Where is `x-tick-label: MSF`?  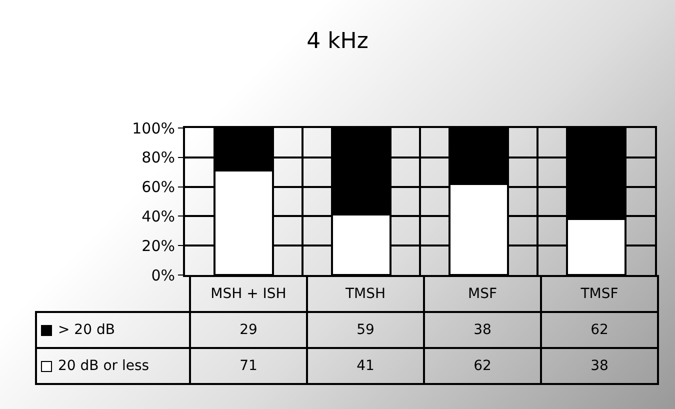
x-tick-label: MSF is located at coordinates (482, 294).